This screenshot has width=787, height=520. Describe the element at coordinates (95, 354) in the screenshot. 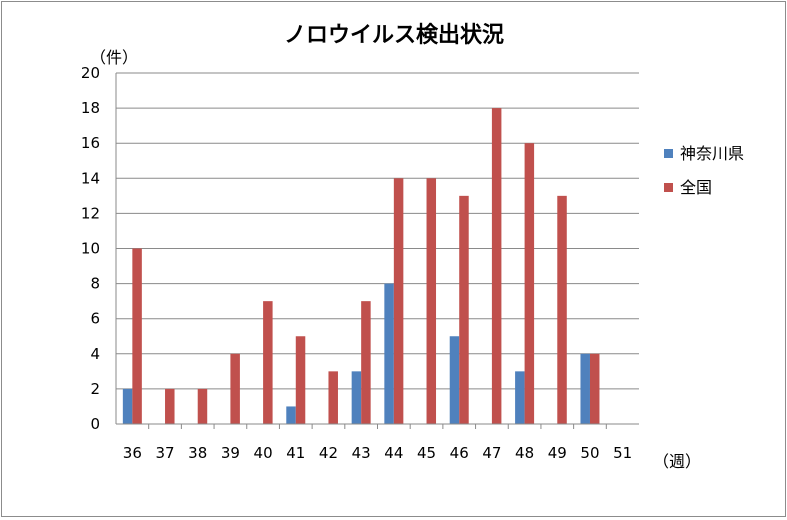

I see `y-tick-label-4: 4` at that location.